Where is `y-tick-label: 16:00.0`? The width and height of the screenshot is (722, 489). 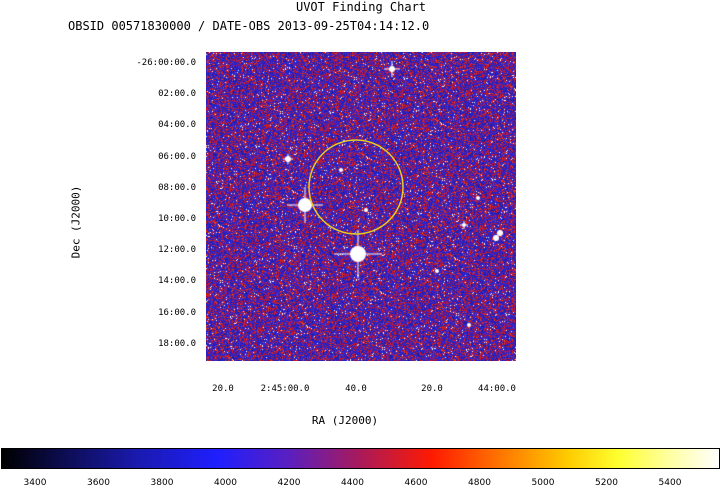
y-tick-label: 16:00.0 is located at coordinates (177, 312).